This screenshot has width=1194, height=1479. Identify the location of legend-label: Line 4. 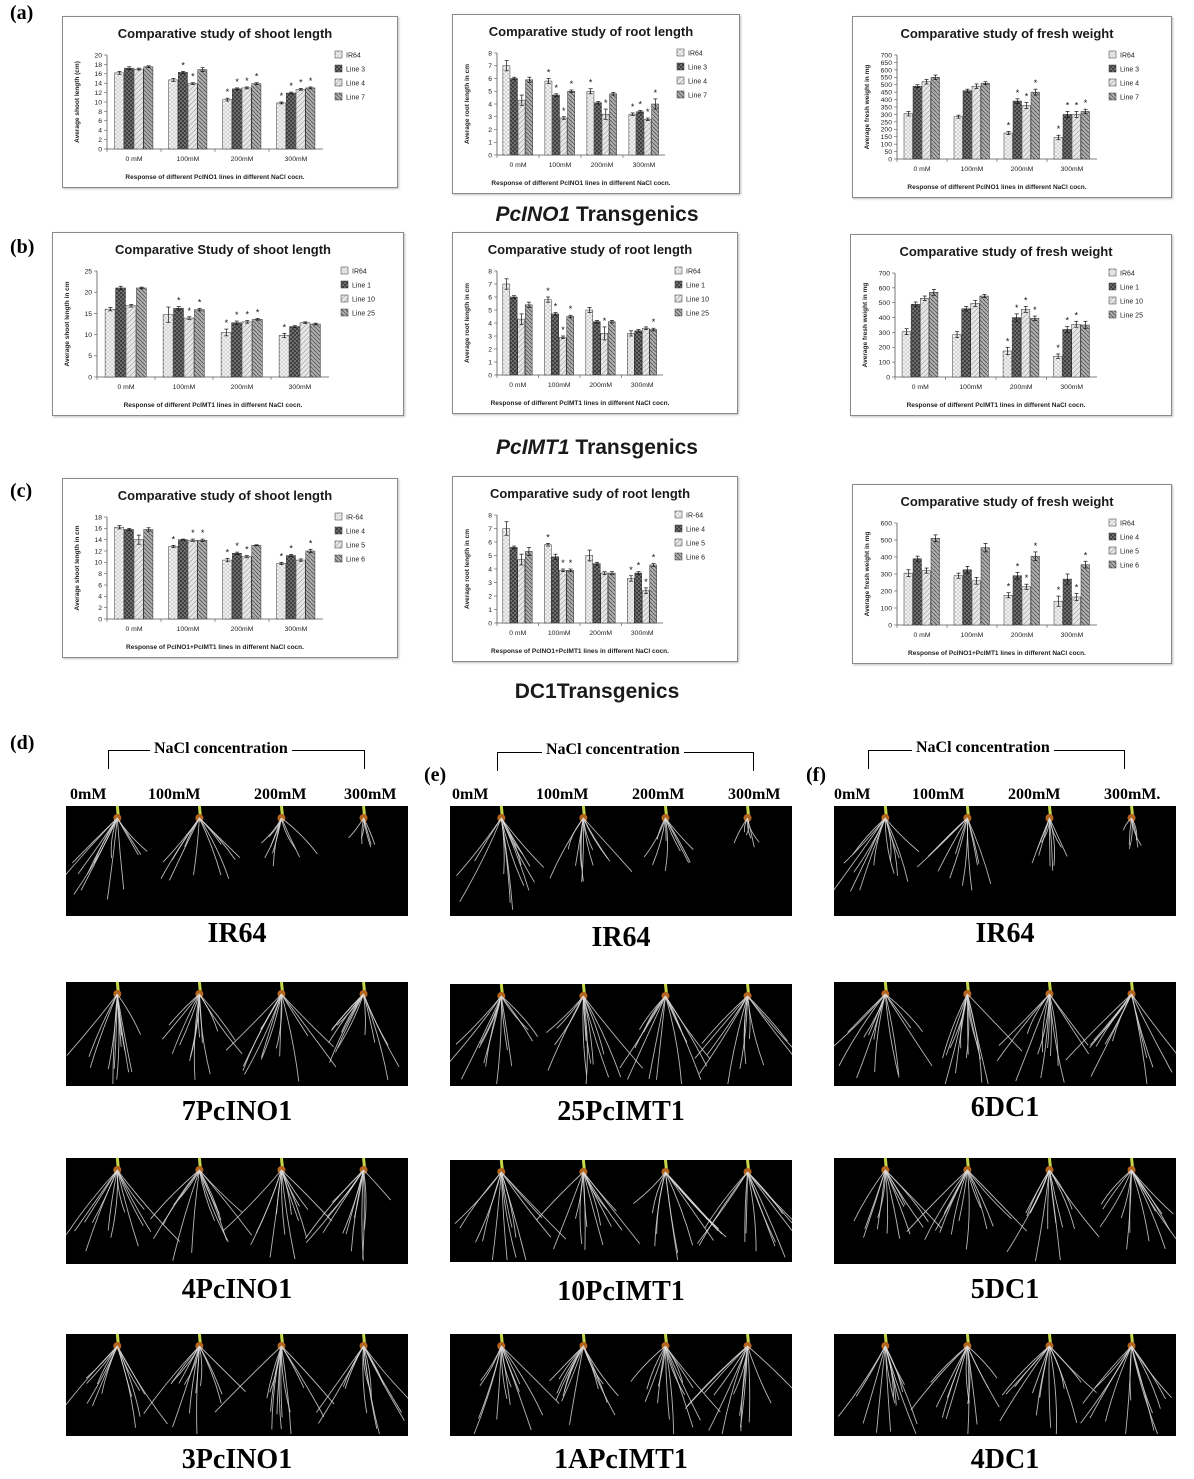
(697, 82).